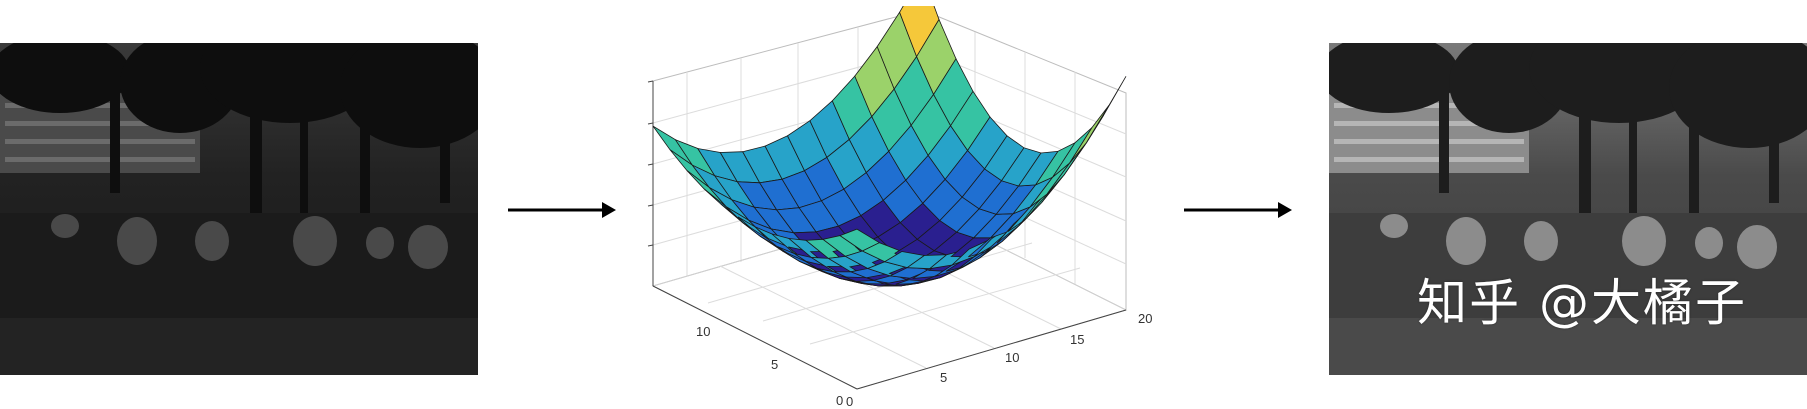  I want to click on x-tick-5: 5, so click(943, 377).